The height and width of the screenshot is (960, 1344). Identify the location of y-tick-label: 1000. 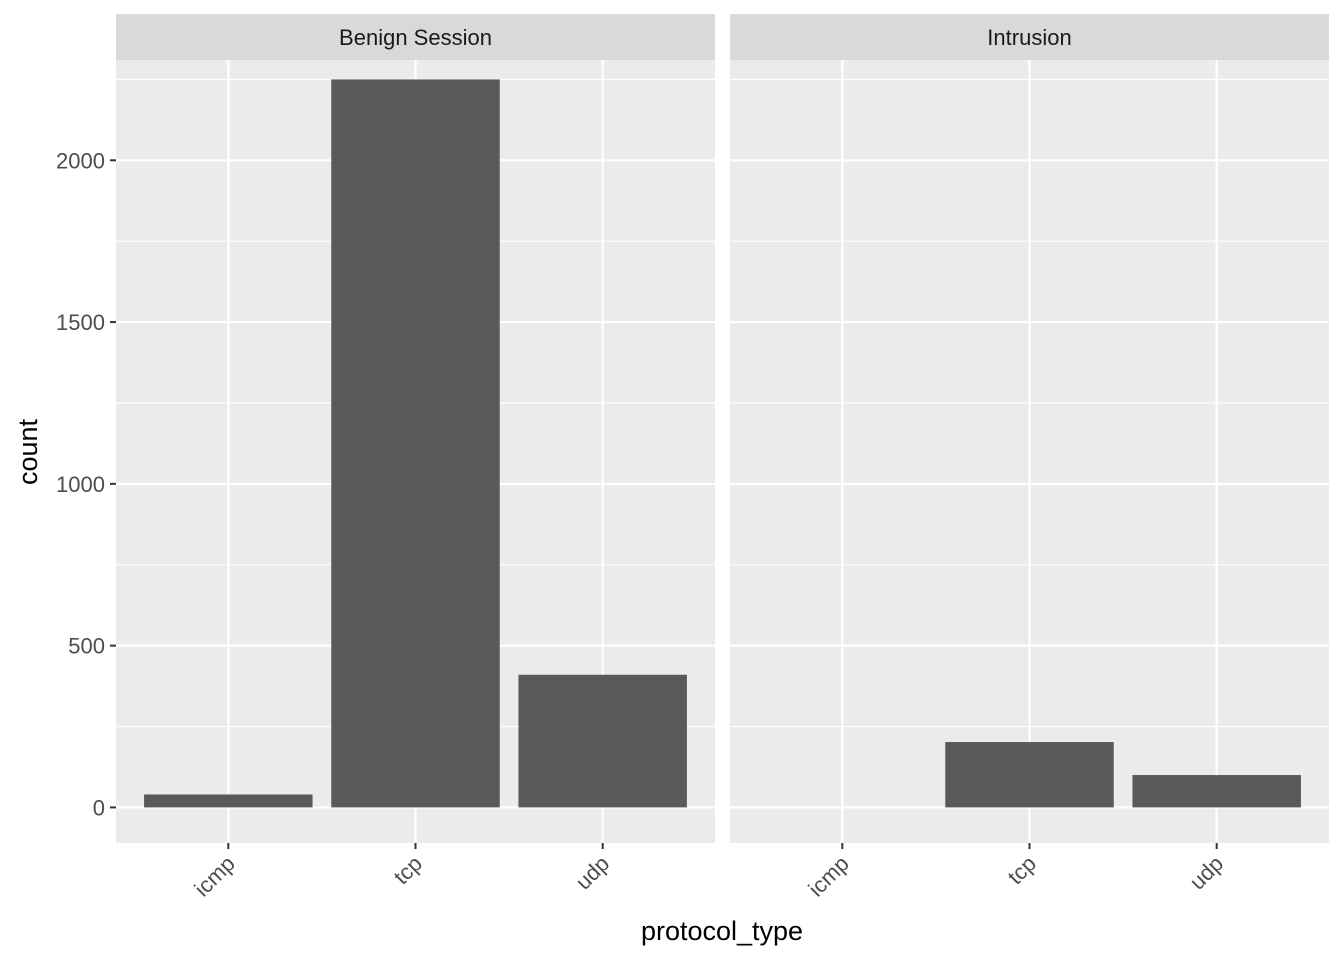
(80, 484).